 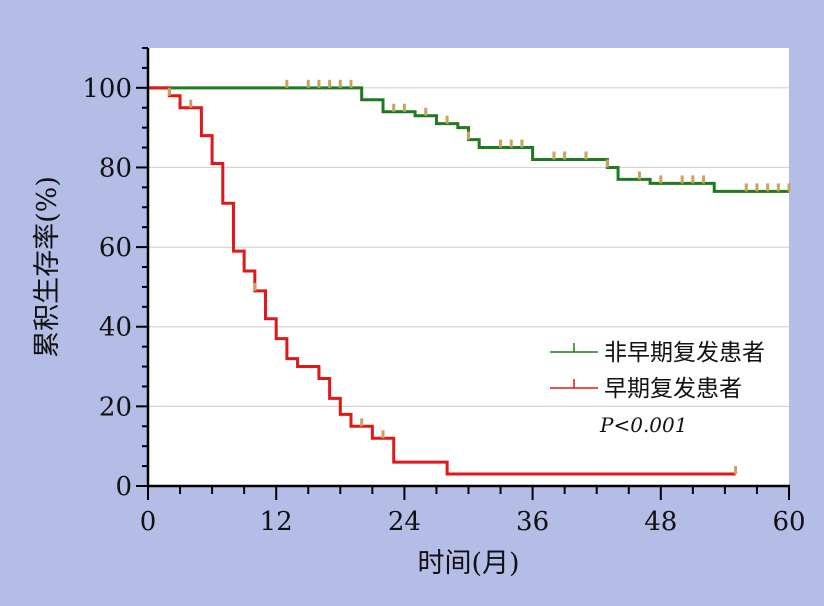 I want to click on x-tick-label: 36, so click(x=532, y=522).